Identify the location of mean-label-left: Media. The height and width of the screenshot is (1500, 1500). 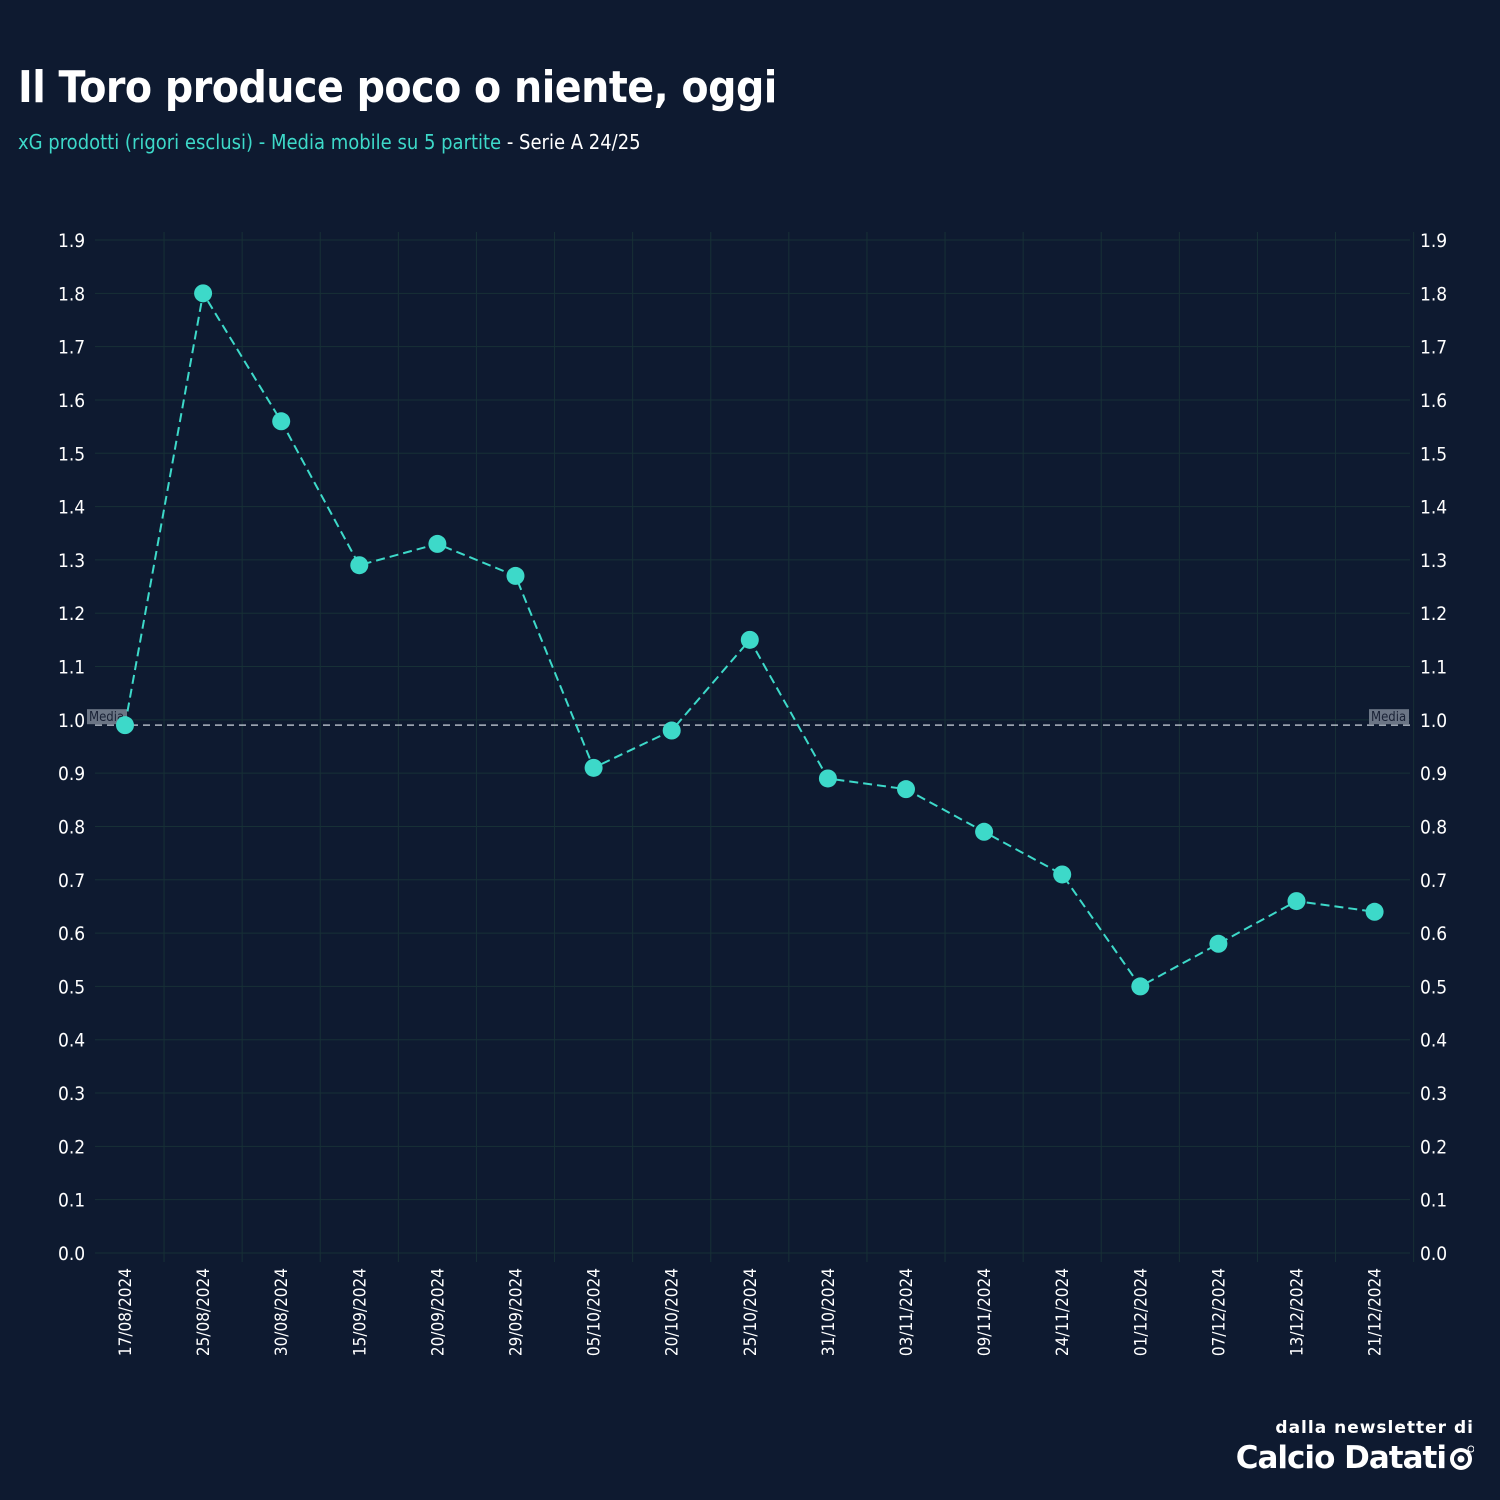
(106, 717).